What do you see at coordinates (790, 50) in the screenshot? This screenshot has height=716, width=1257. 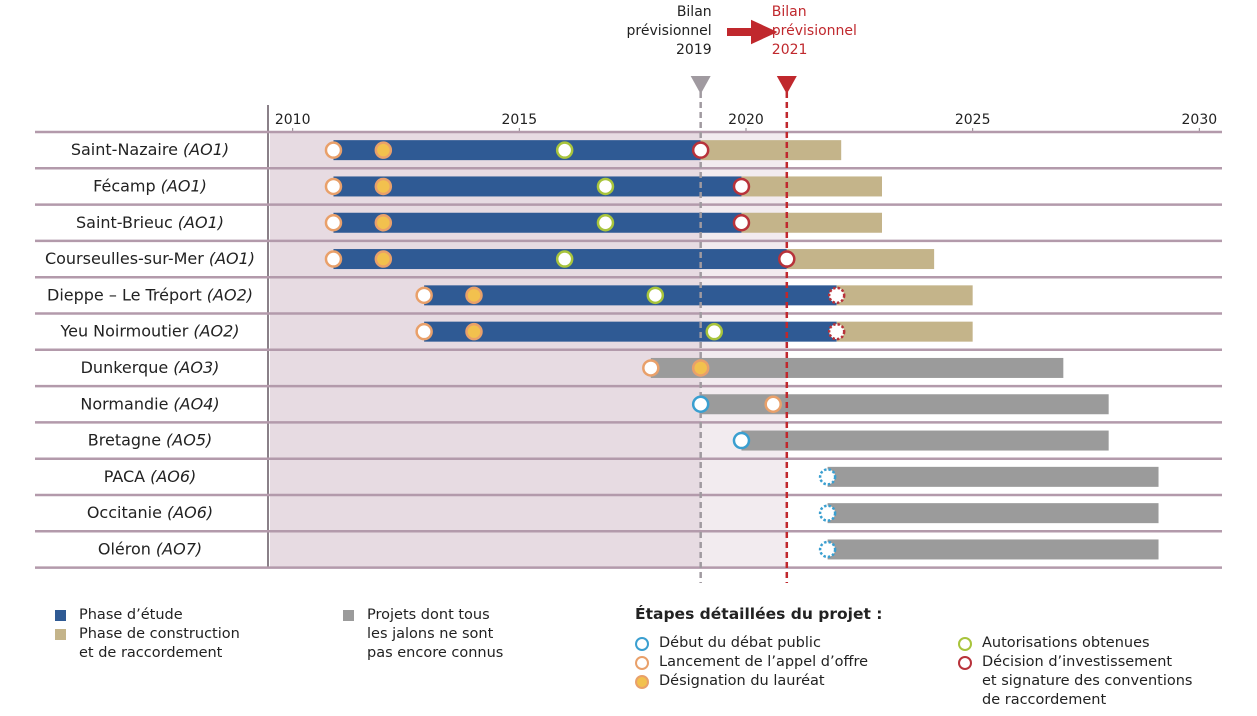 I see `reference-label: 2021` at bounding box center [790, 50].